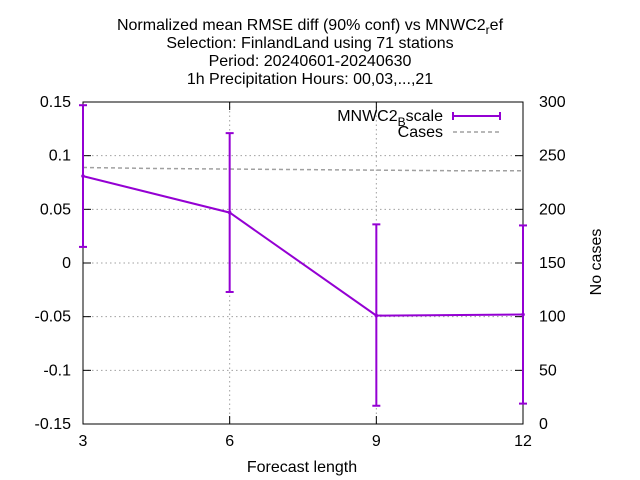 This screenshot has height=480, width=640. Describe the element at coordinates (302, 169) in the screenshot. I see `cases-line` at that location.